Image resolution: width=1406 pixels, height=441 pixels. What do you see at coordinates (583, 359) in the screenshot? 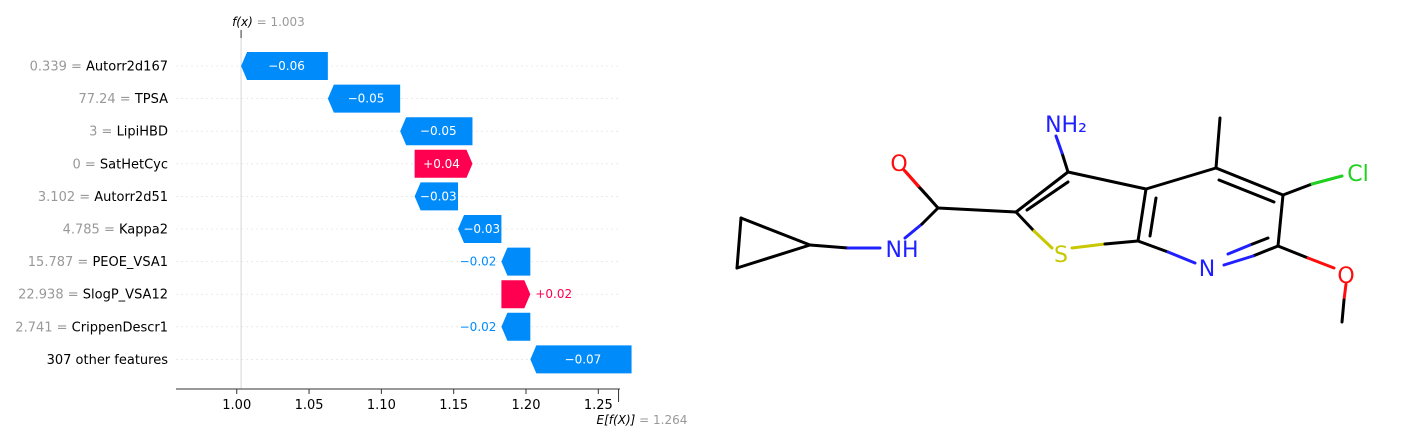
I see `bar-value-label: −0.07` at bounding box center [583, 359].